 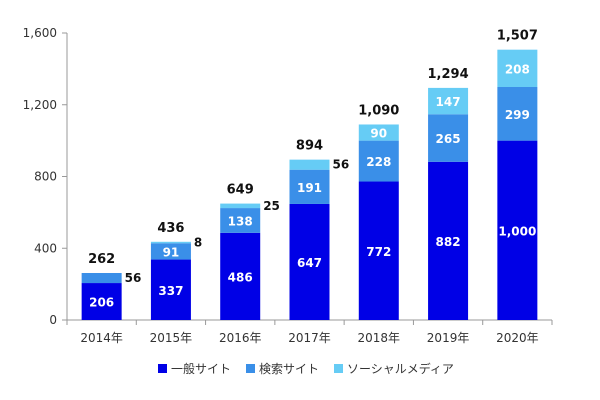 I want to click on segment-value-label: 191, so click(x=309, y=188).